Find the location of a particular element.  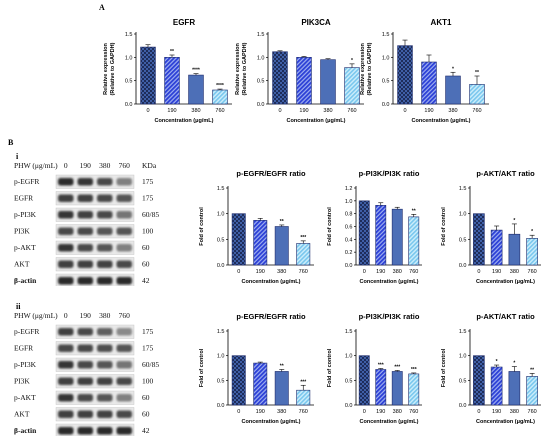

blot-row-label: EGFR is located at coordinates (23, 348).